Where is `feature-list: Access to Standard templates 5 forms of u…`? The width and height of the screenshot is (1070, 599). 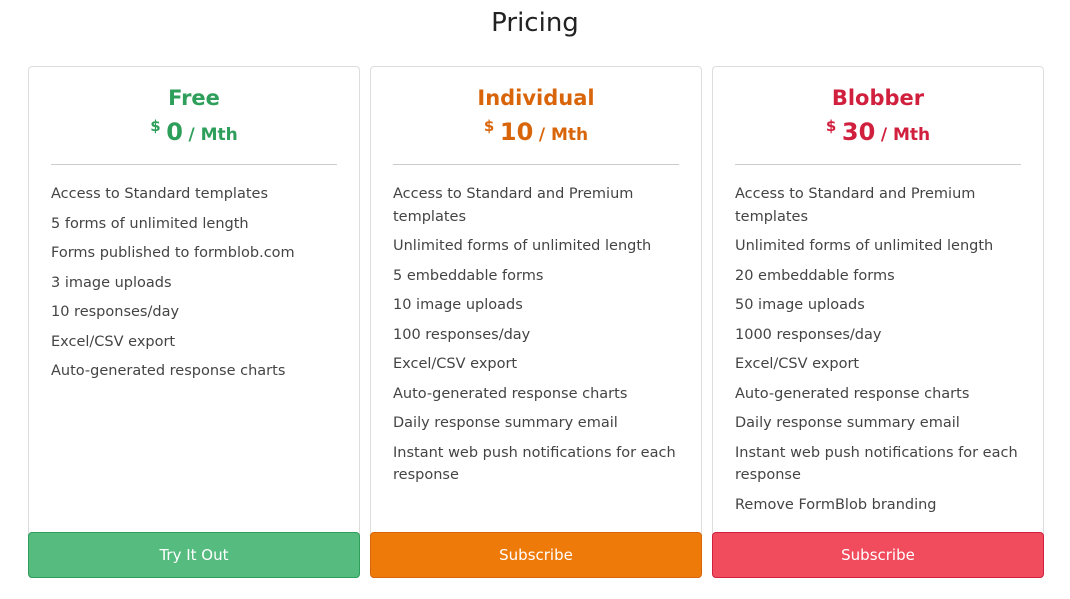 feature-list: Access to Standard templates 5 forms of u… is located at coordinates (194, 274).